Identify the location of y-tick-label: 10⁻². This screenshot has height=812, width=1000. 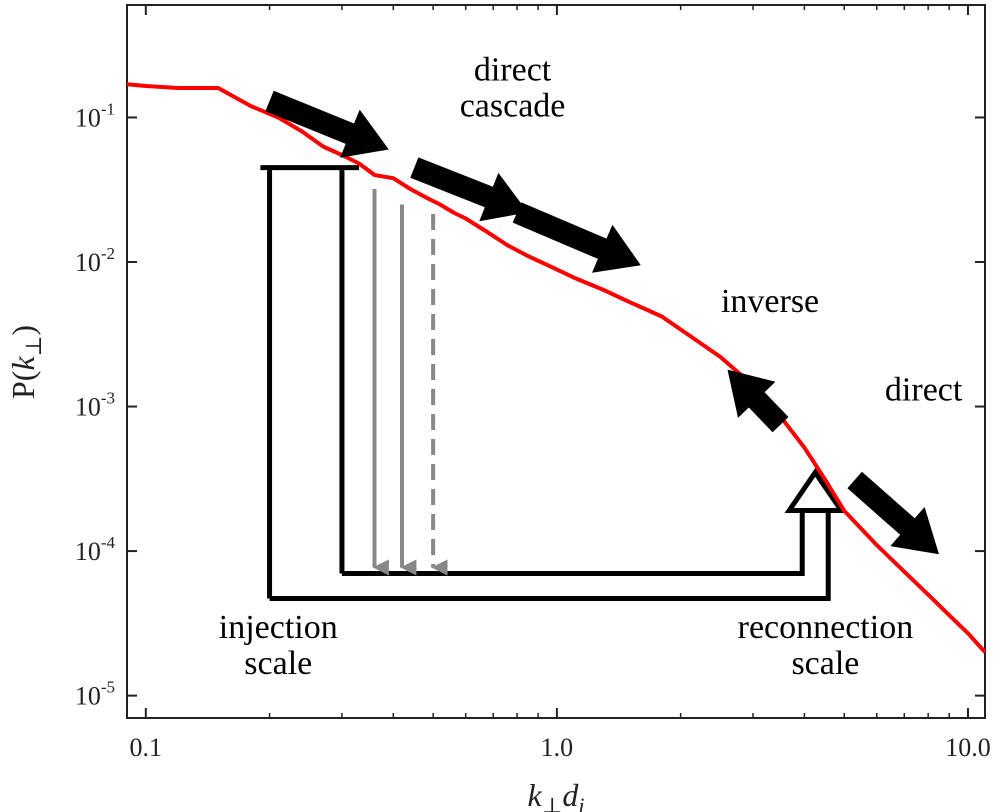
(95, 260).